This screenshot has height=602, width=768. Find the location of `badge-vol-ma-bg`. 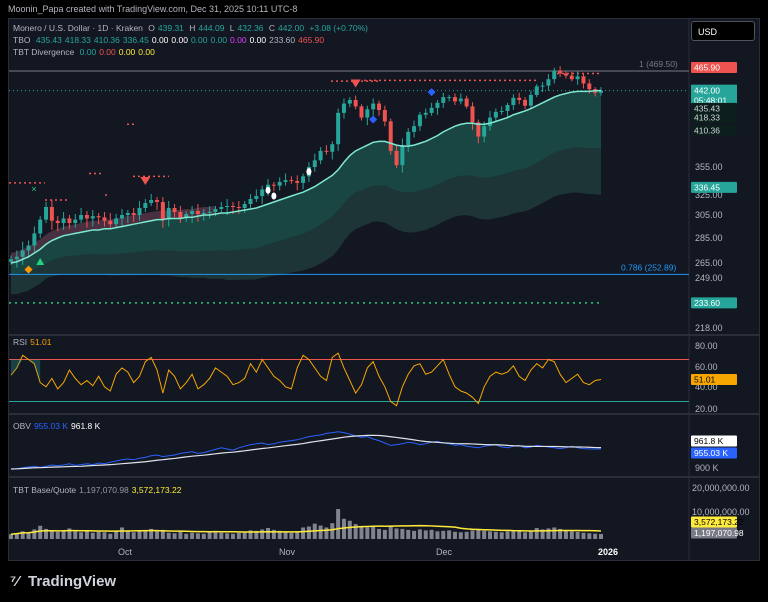

badge-vol-ma-bg is located at coordinates (714, 522).